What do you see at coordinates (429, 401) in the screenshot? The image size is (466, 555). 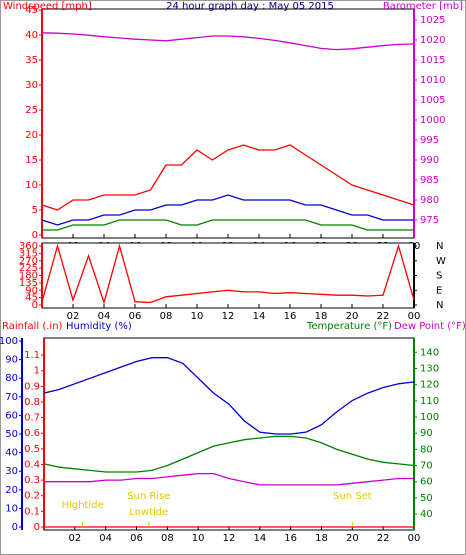 I see `y2-tick-label: 110` at bounding box center [429, 401].